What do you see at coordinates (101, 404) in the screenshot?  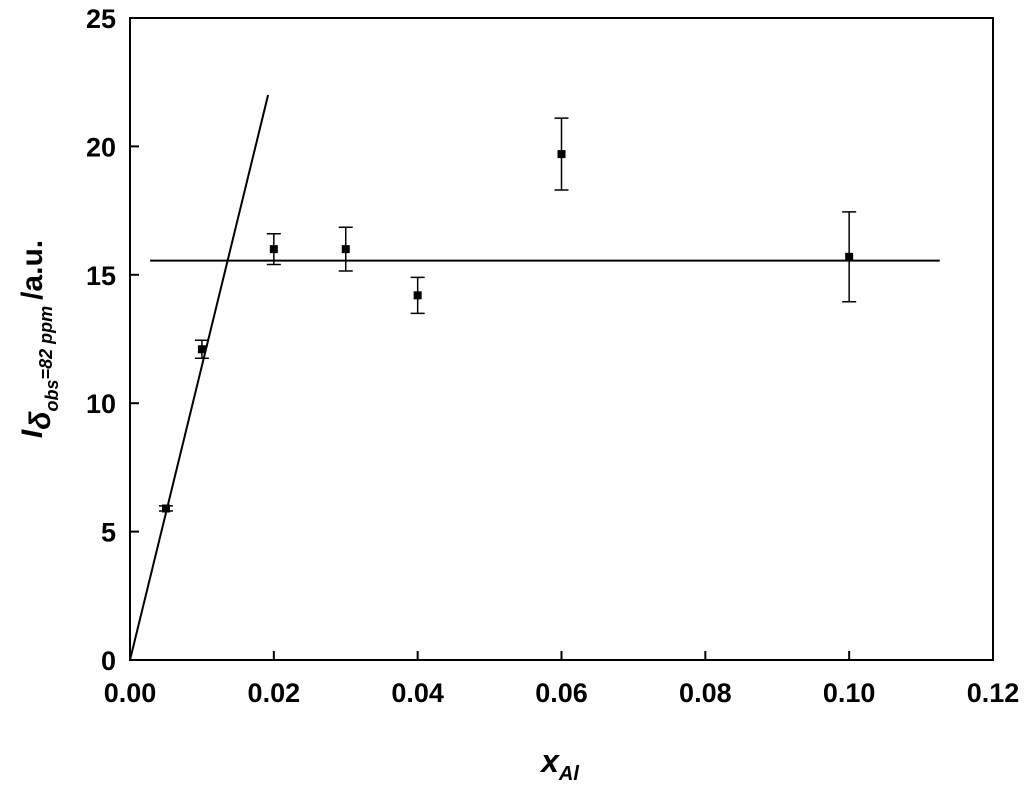 I see `y-tick-label: 10` at bounding box center [101, 404].